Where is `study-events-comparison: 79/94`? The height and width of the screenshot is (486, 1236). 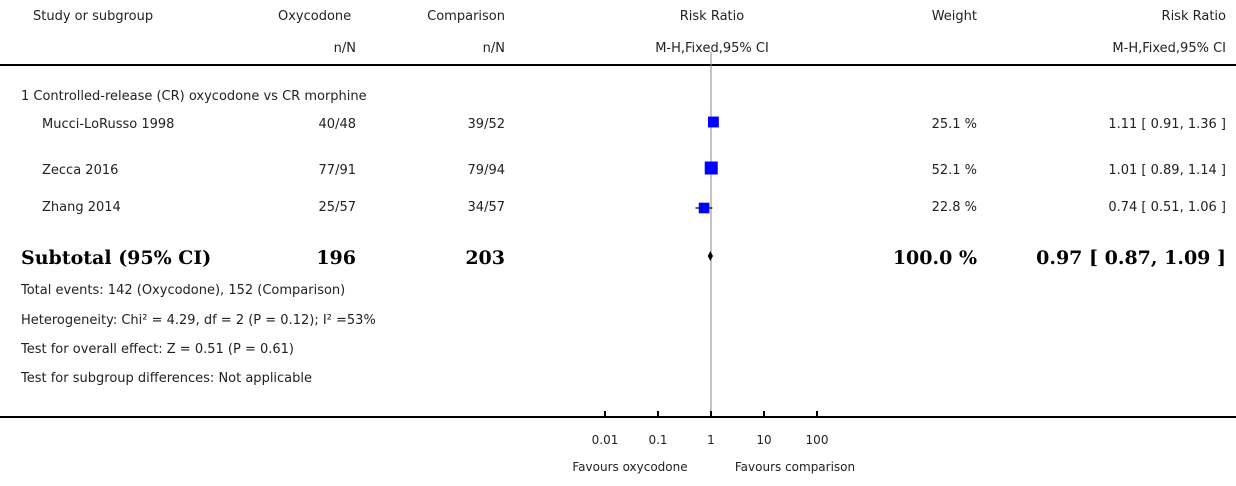 study-events-comparison: 79/94 is located at coordinates (486, 170).